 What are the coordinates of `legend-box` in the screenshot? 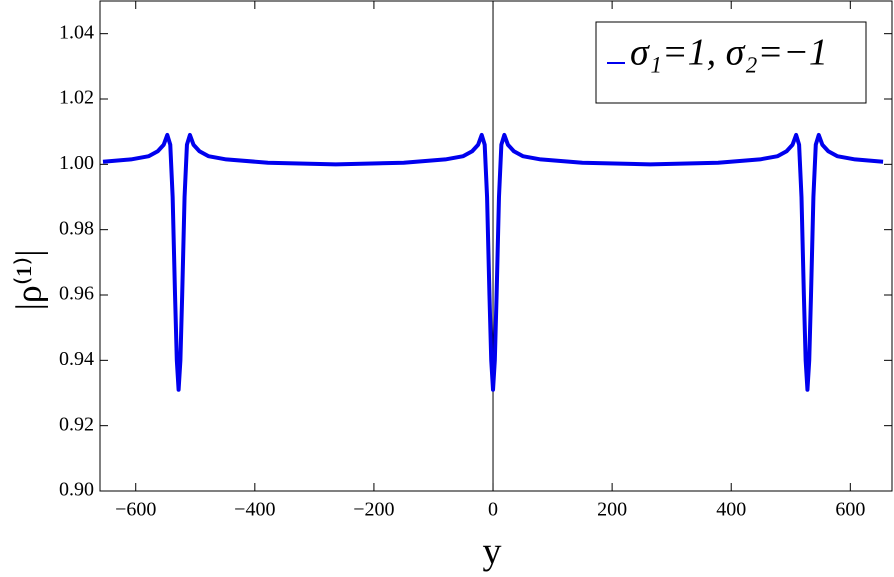 It's located at (731, 62).